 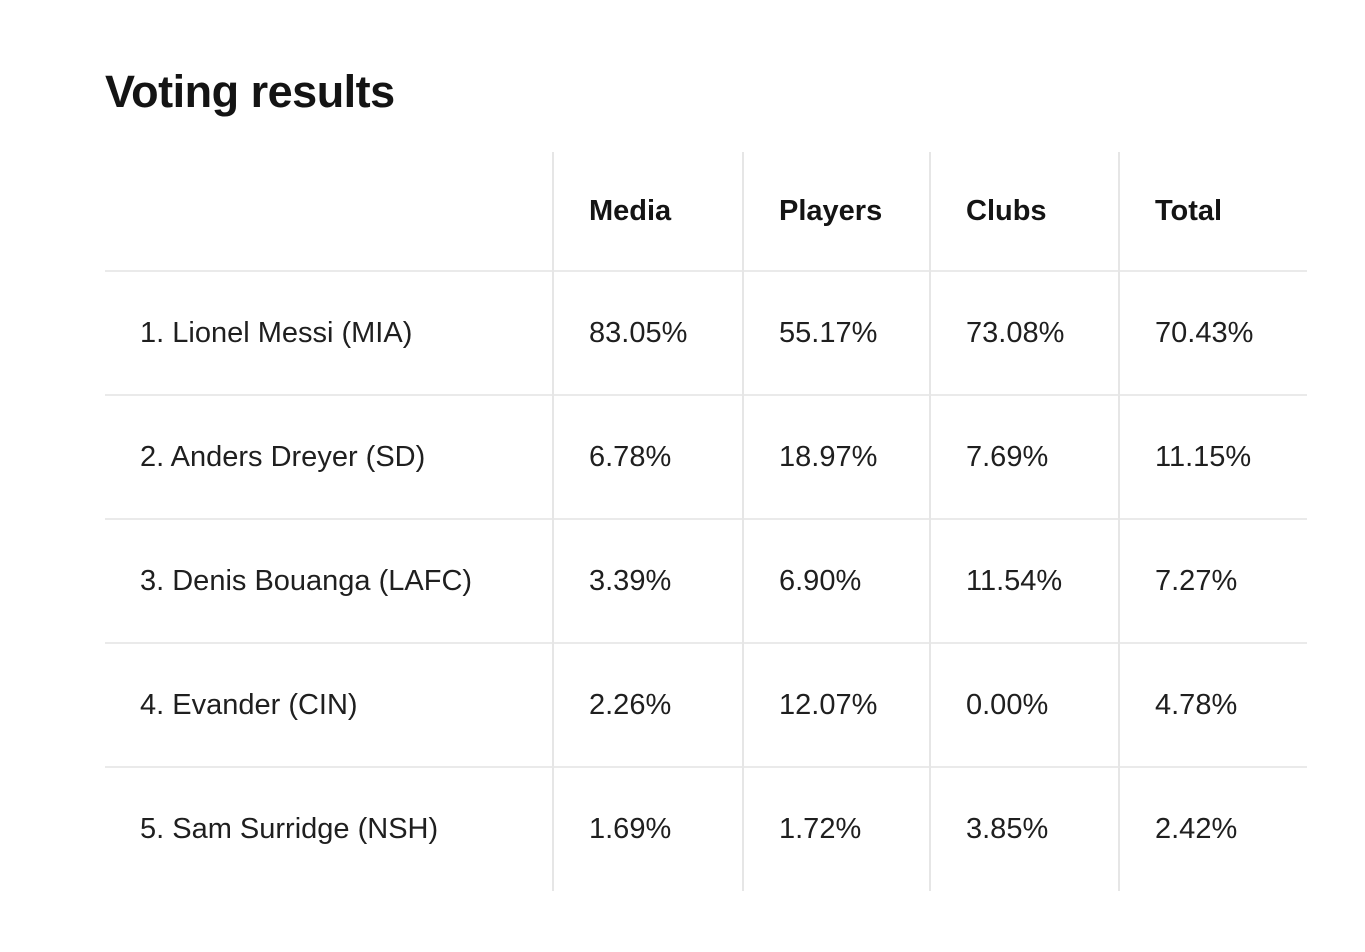 What do you see at coordinates (329, 580) in the screenshot?
I see `player-name-cell: 3. Denis Bouanga (LAFC)` at bounding box center [329, 580].